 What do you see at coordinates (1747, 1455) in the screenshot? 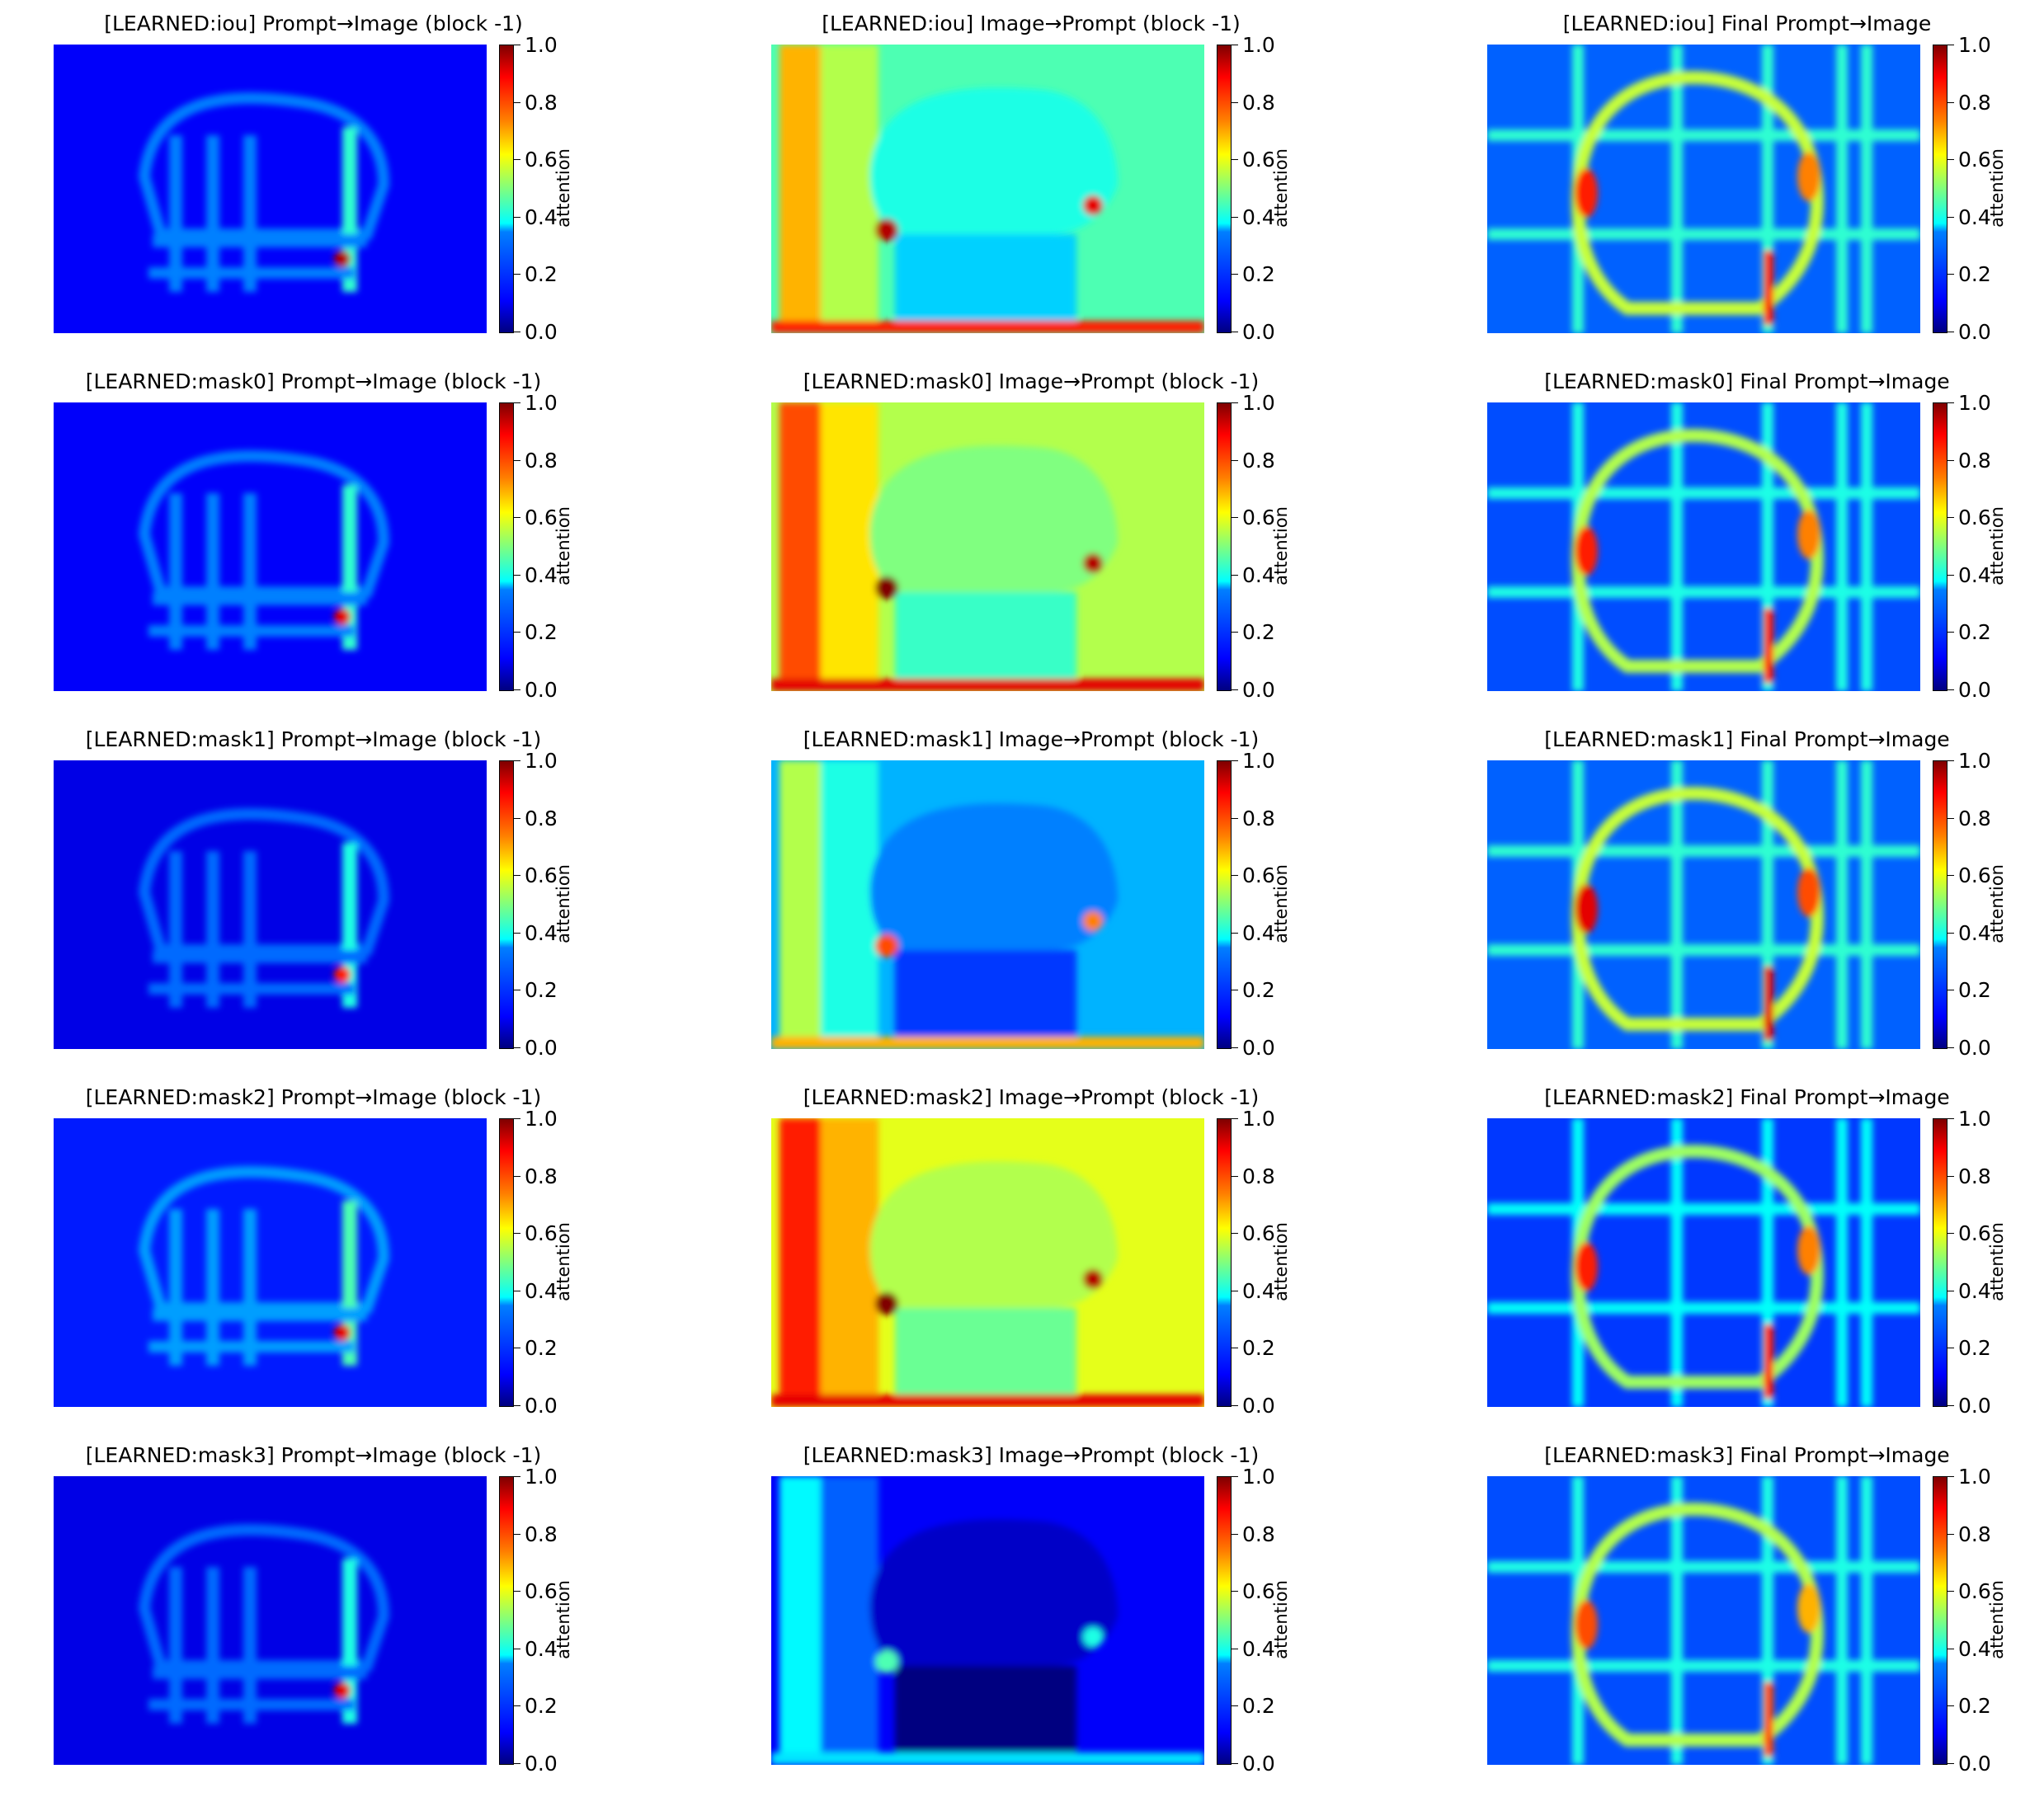
I see `panel-title: [LEARNED:mask3] Final Prompt→Image` at bounding box center [1747, 1455].